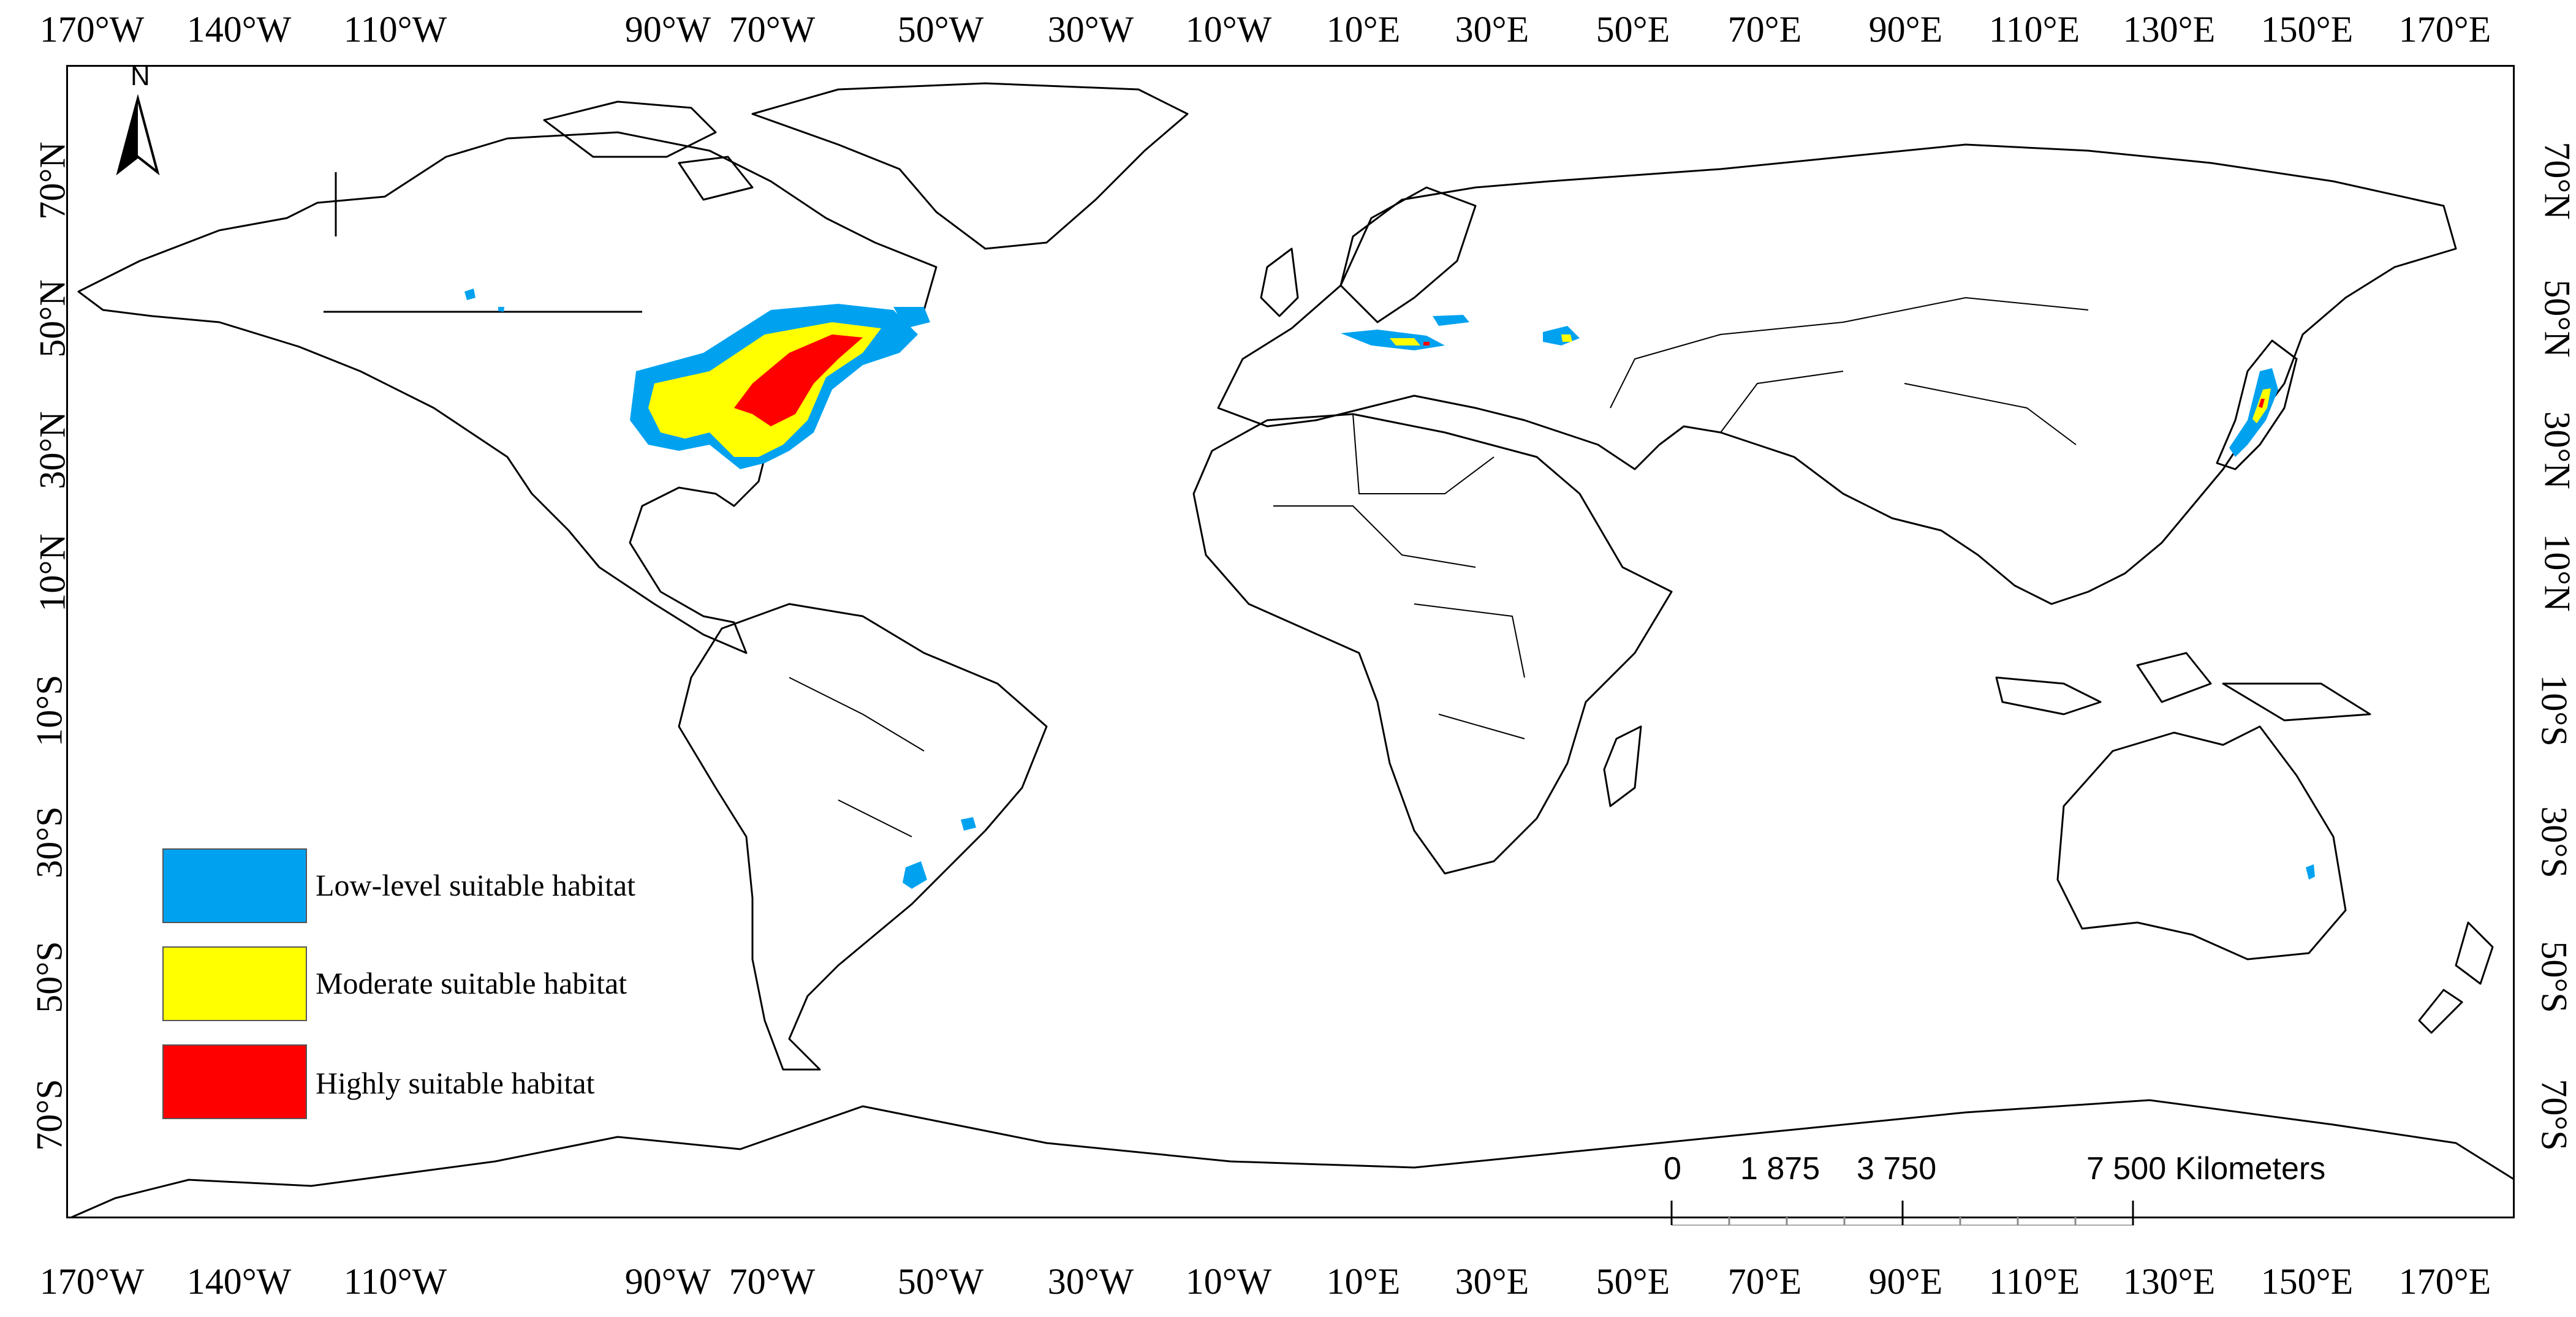 The width and height of the screenshot is (2576, 1317). Describe the element at coordinates (1460, 332) in the screenshot. I see `habitat-europe` at that location.